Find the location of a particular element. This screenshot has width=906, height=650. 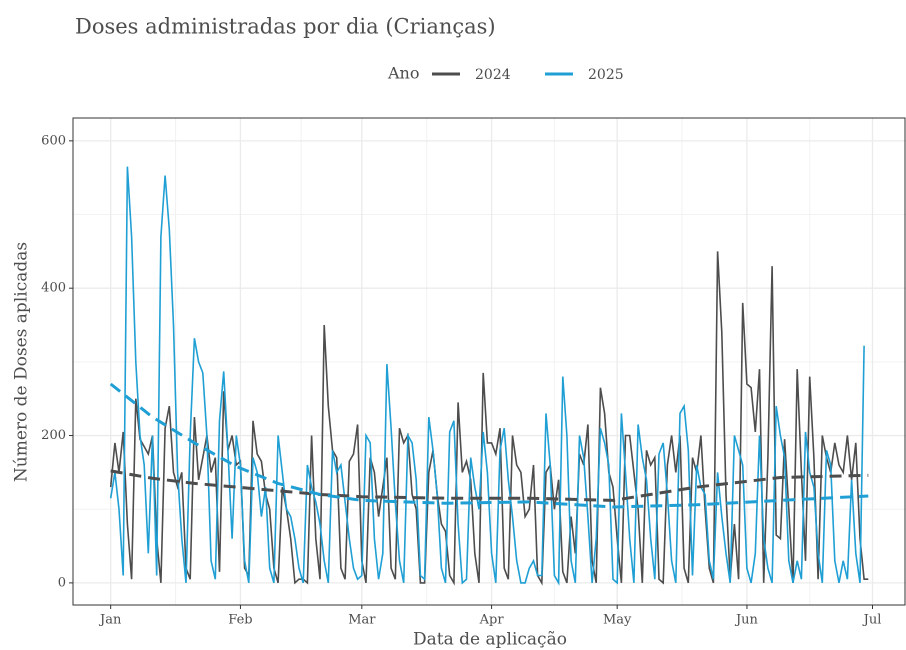

legend-label: 2024 is located at coordinates (493, 75).